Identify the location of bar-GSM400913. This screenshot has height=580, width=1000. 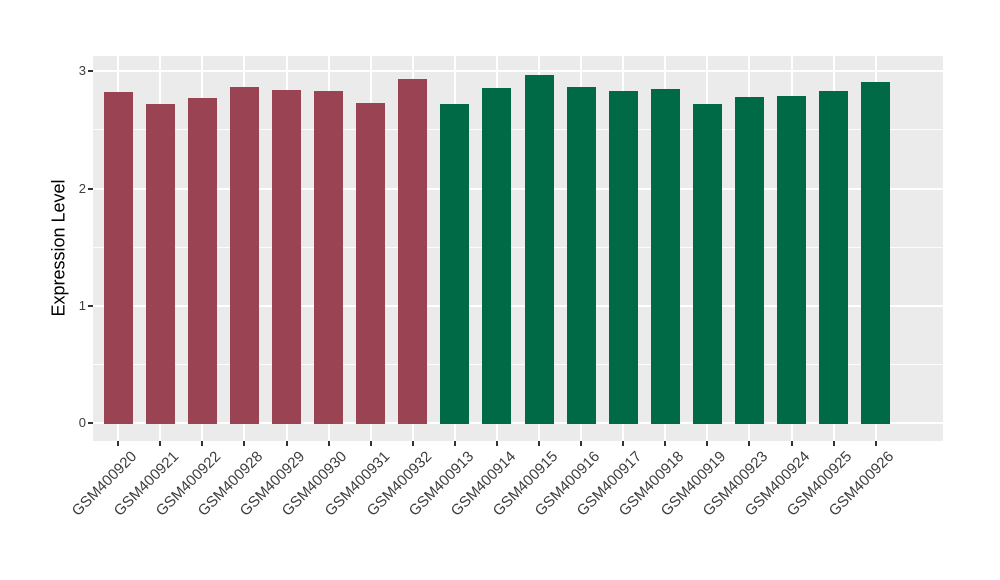
(455, 264).